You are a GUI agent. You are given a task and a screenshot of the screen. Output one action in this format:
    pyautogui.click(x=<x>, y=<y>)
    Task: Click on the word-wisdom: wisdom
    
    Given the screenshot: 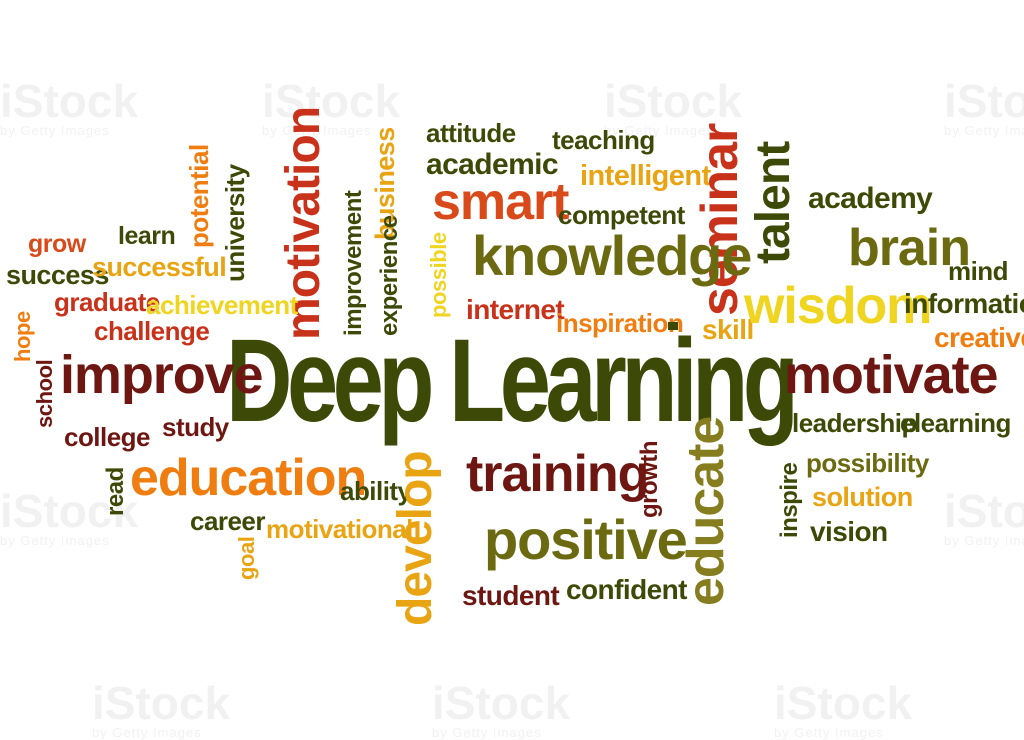 What is the action you would take?
    pyautogui.click(x=838, y=306)
    